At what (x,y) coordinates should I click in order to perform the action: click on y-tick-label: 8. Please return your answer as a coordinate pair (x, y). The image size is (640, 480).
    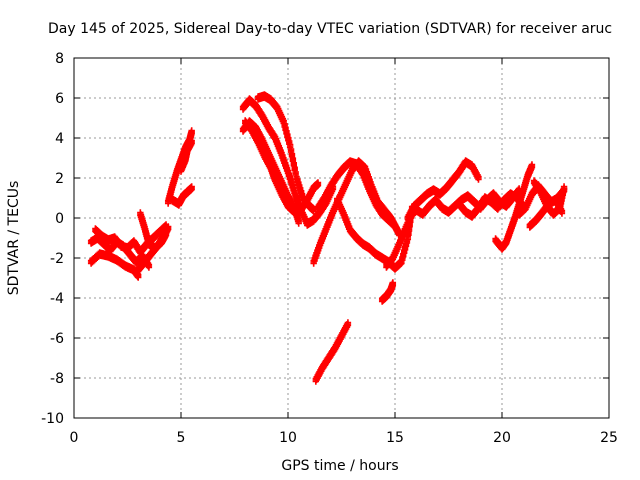
    Looking at the image, I should click on (59, 59).